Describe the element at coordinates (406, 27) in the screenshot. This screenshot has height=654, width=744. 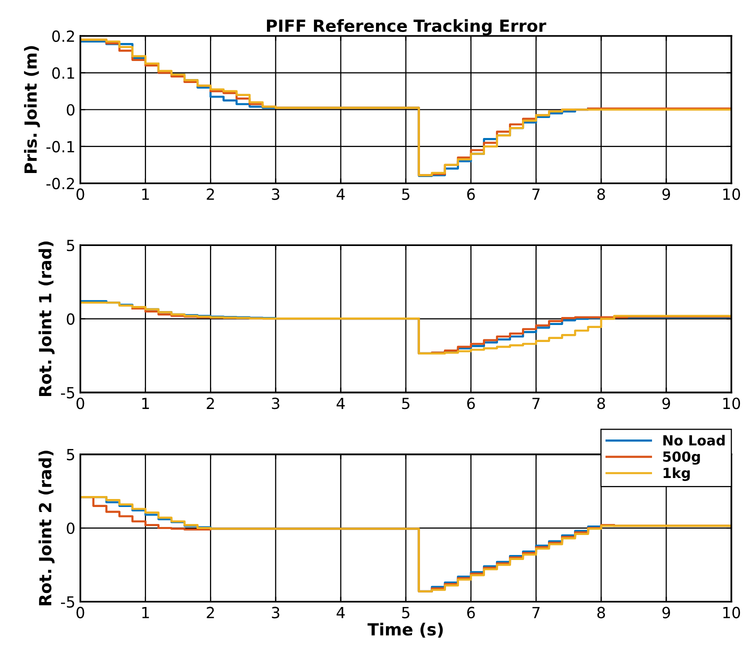
I see `chart-title: PIFF Reference Tracking Error` at that location.